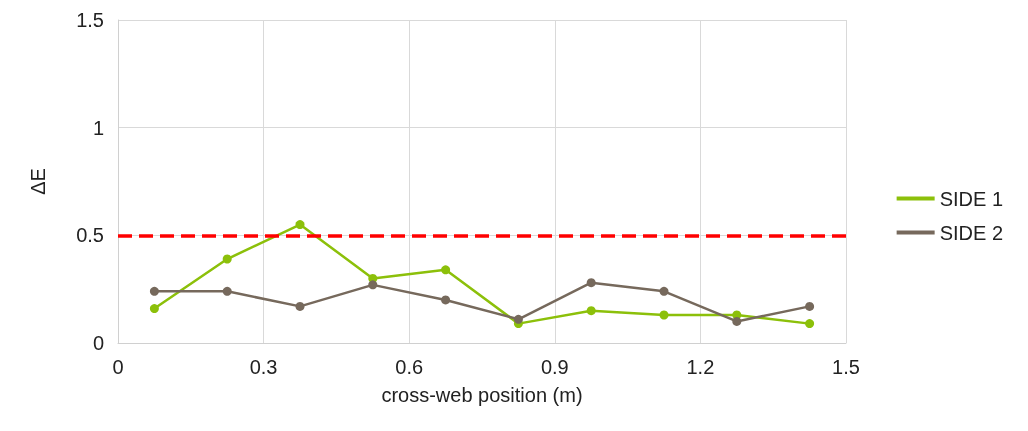  I want to click on x-tick-label: 0, so click(118, 367).